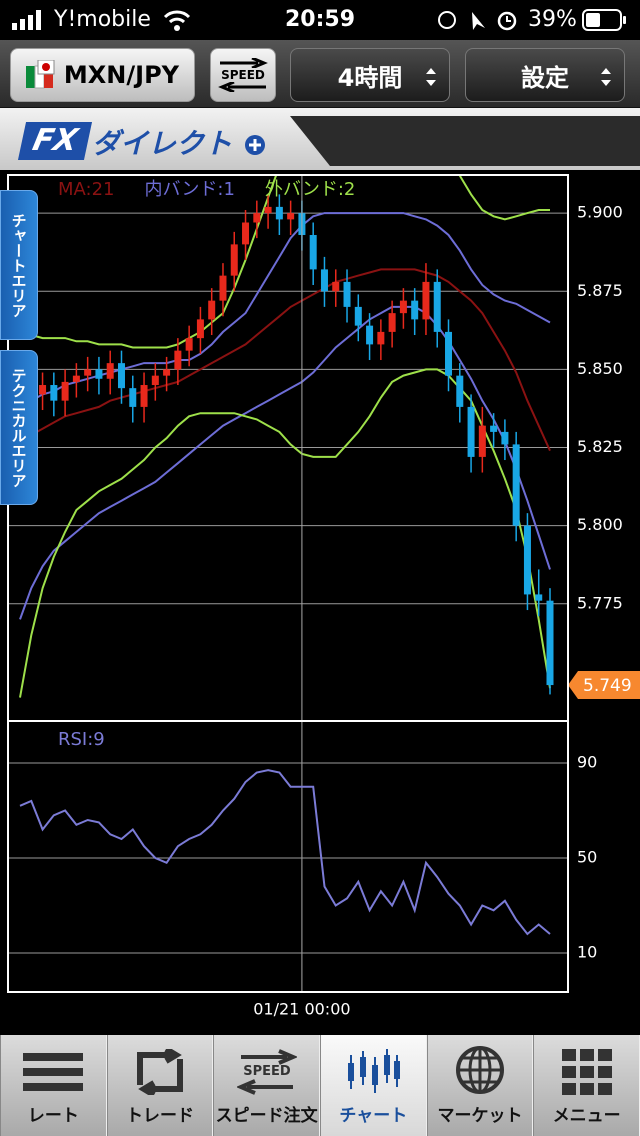 This screenshot has width=640, height=1136. What do you see at coordinates (604, 20) in the screenshot?
I see `battery-icon` at bounding box center [604, 20].